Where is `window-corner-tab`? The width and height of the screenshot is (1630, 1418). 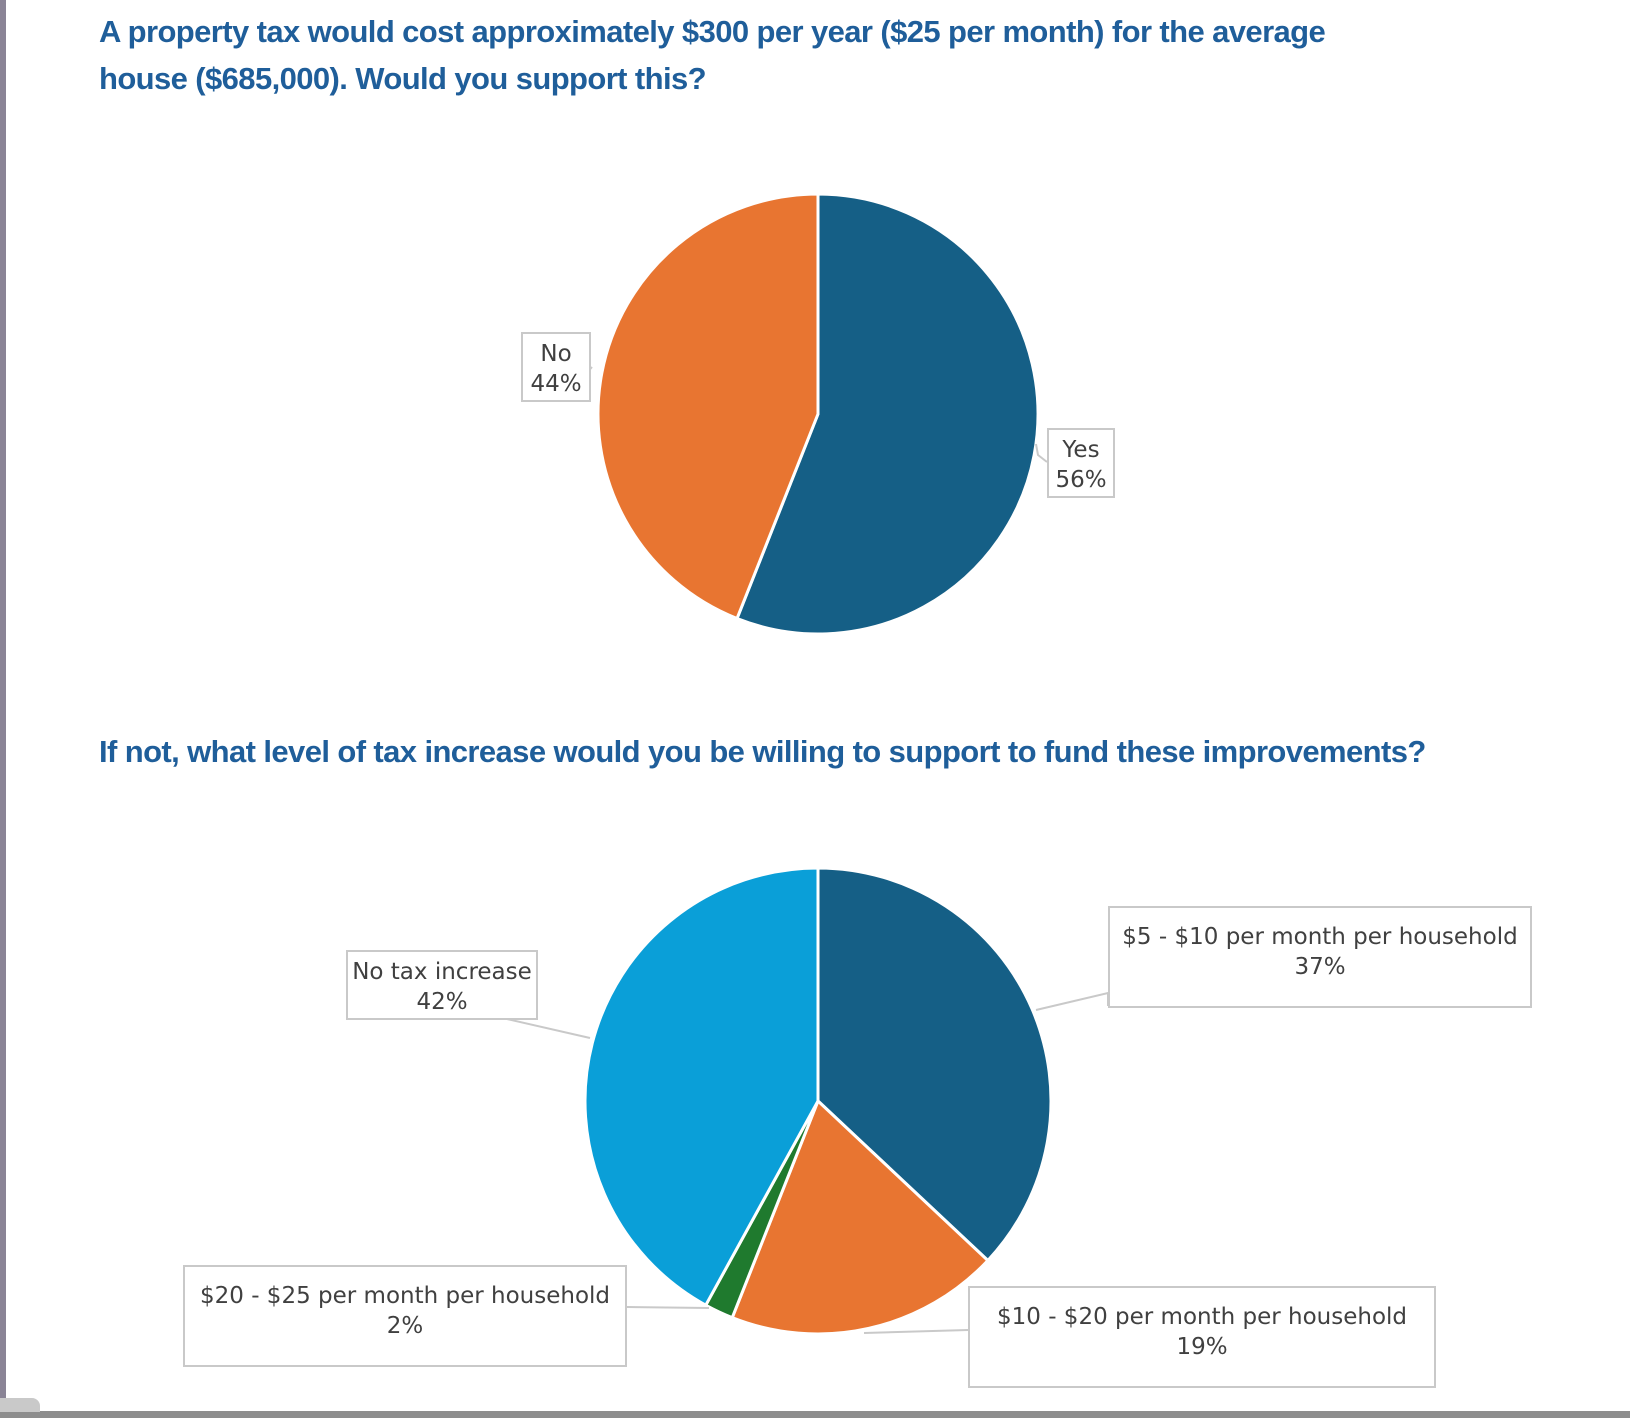 window-corner-tab is located at coordinates (20, 1405).